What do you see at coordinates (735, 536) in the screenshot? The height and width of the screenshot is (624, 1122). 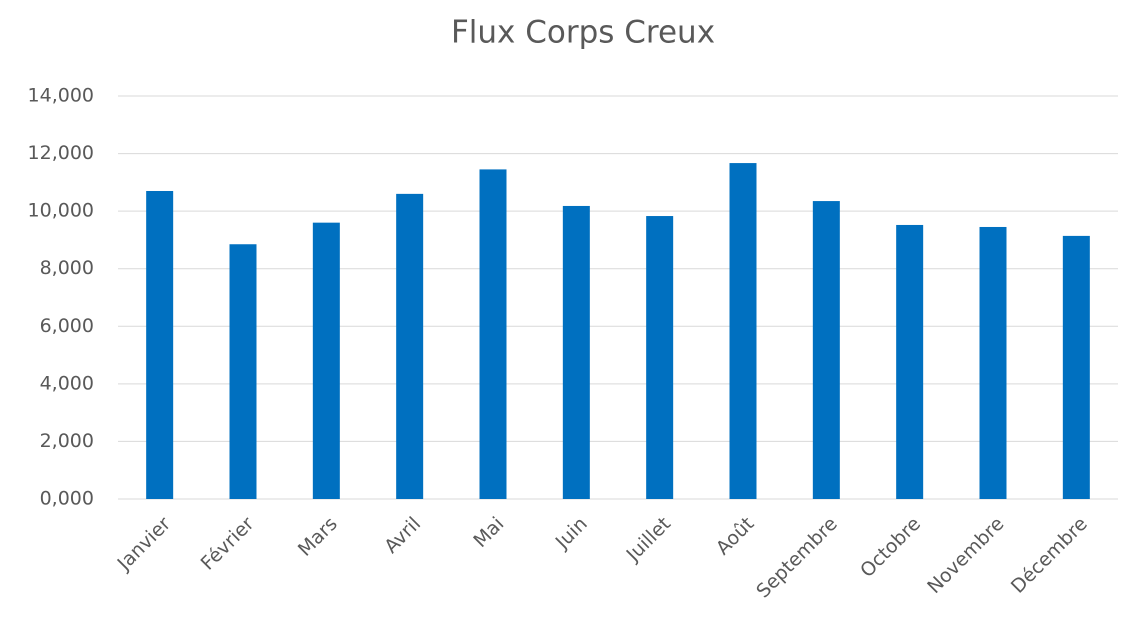 I see `x-tick-label: Août` at bounding box center [735, 536].